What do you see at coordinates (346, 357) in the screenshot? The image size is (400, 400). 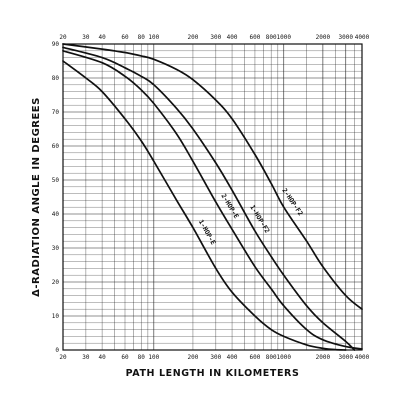 I see `x-tick-label-bottom: 3000` at bounding box center [346, 357].